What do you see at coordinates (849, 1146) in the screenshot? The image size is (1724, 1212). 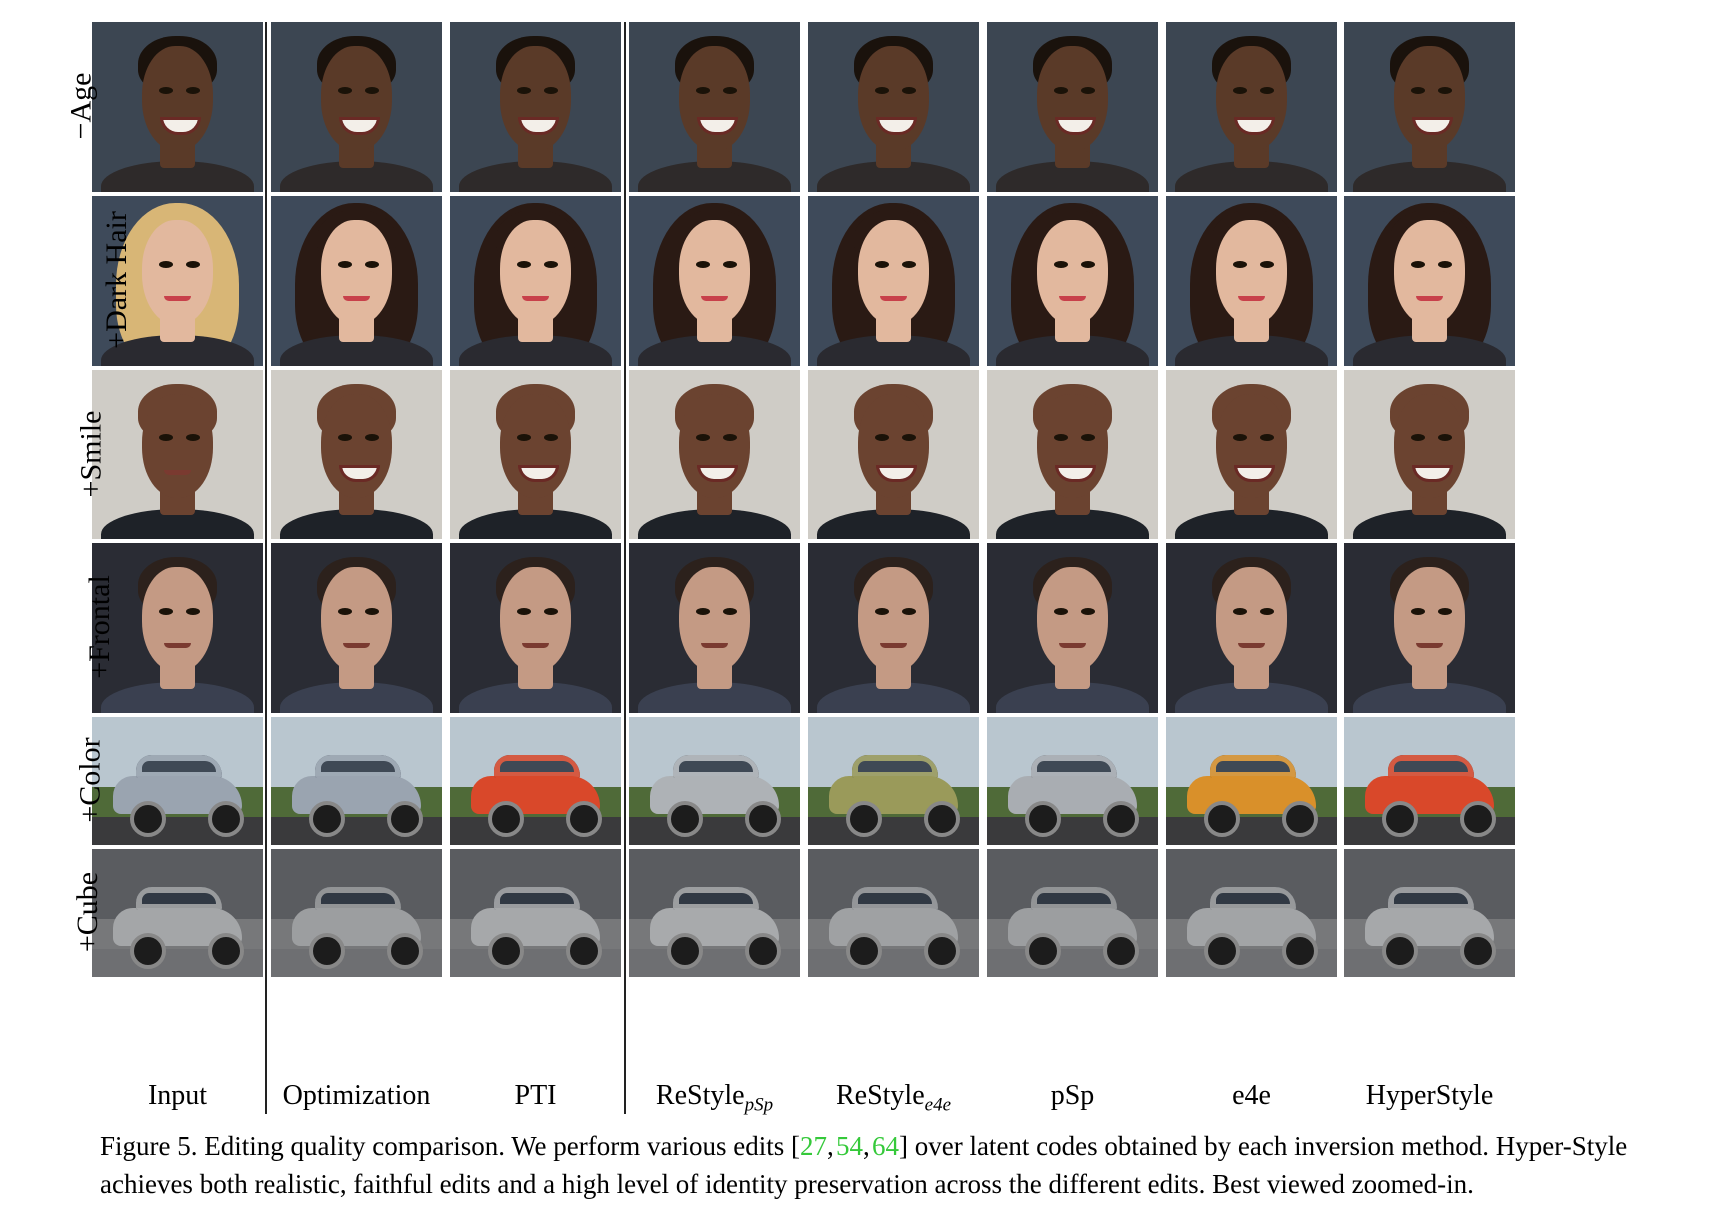 I see `citation-link: 54` at bounding box center [849, 1146].